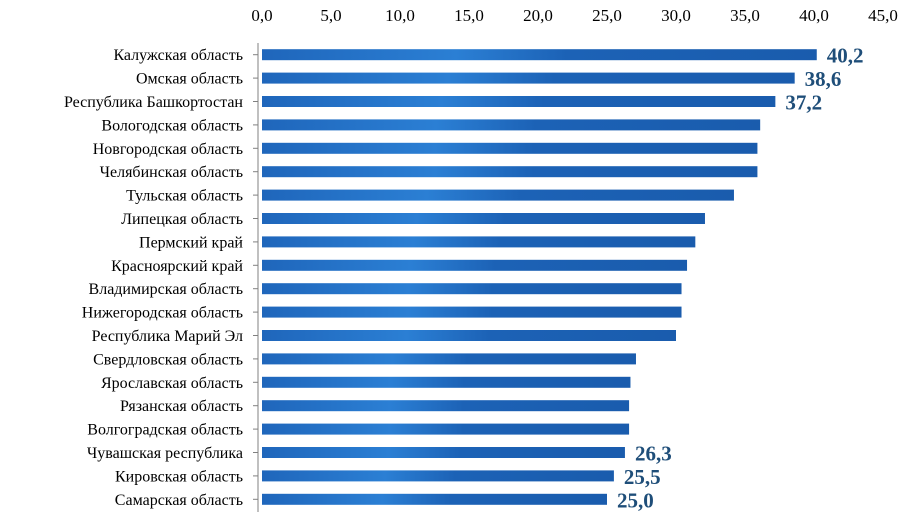  I want to click on x-axis-ticks: 0,0 5,0 10,0 15,0 20,0 25,0 30,0 35,0 40,0 45,0, so click(574, 15).